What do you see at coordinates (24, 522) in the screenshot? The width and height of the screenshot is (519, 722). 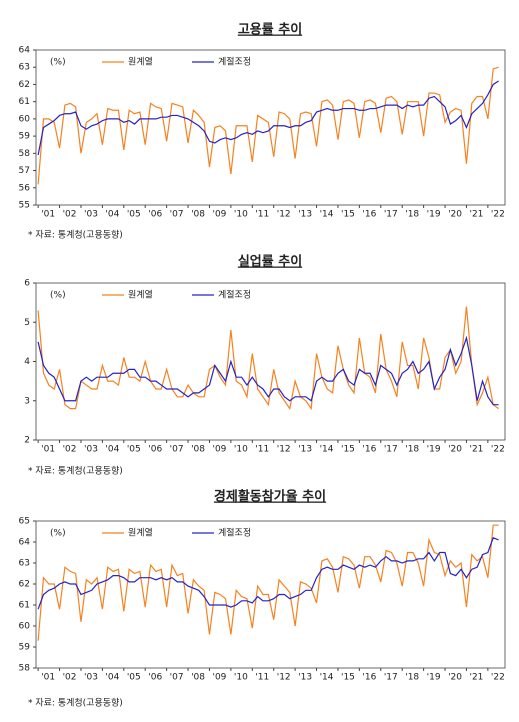 I see `y-tick-label: 65` at bounding box center [24, 522].